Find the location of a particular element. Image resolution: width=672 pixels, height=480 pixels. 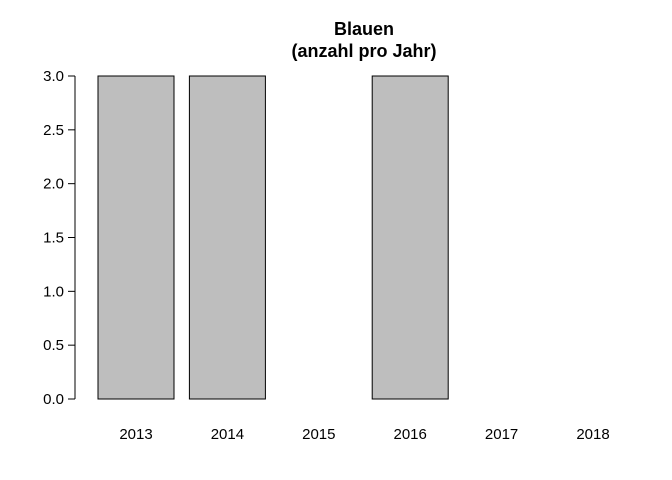

y-tick-label: 0.0 is located at coordinates (53, 399).